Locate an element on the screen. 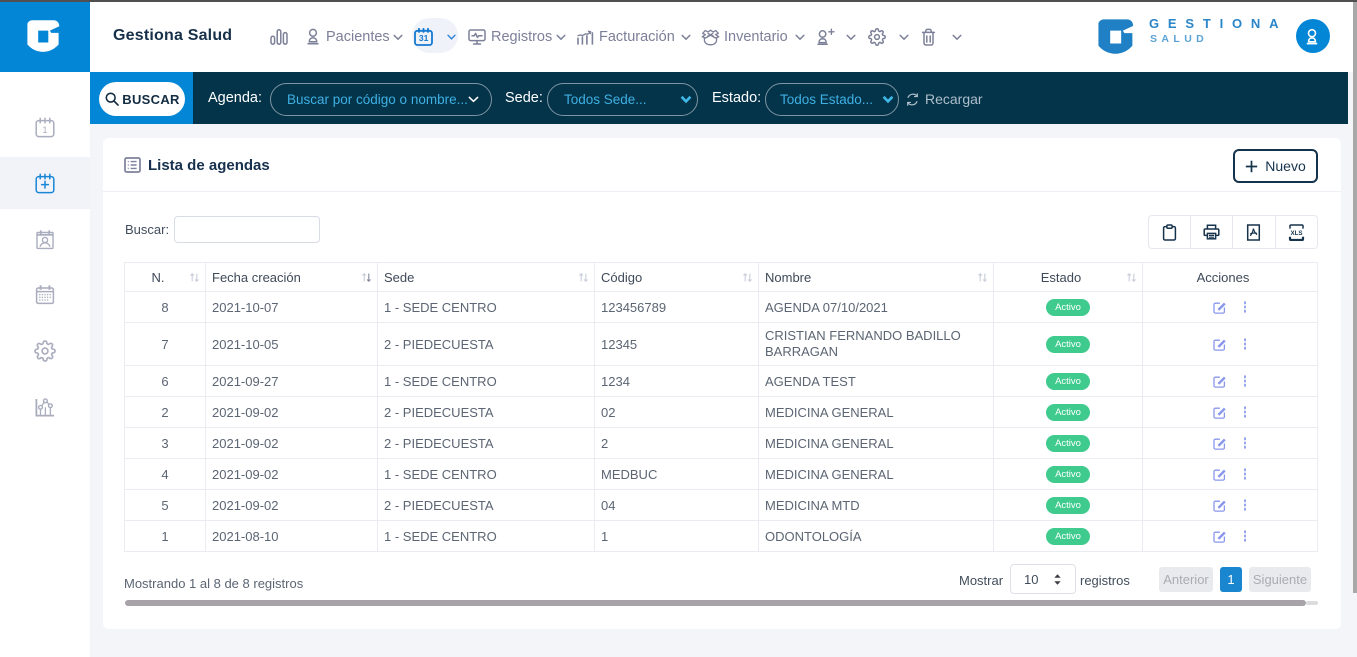 Image resolution: width=1357 pixels, height=657 pixels. svg-text: XLS is located at coordinates (1296, 233).